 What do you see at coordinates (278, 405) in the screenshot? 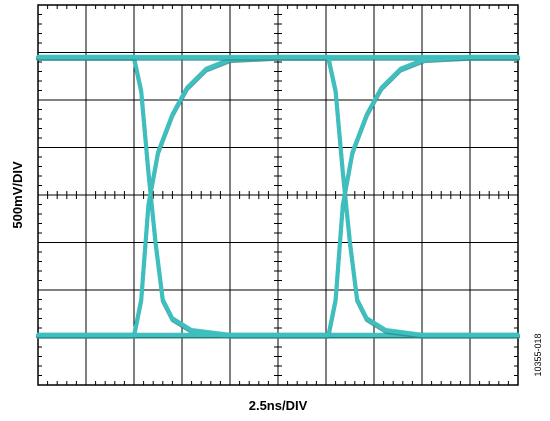
I see `x-axis-label: 2.5ns/DIV` at bounding box center [278, 405].